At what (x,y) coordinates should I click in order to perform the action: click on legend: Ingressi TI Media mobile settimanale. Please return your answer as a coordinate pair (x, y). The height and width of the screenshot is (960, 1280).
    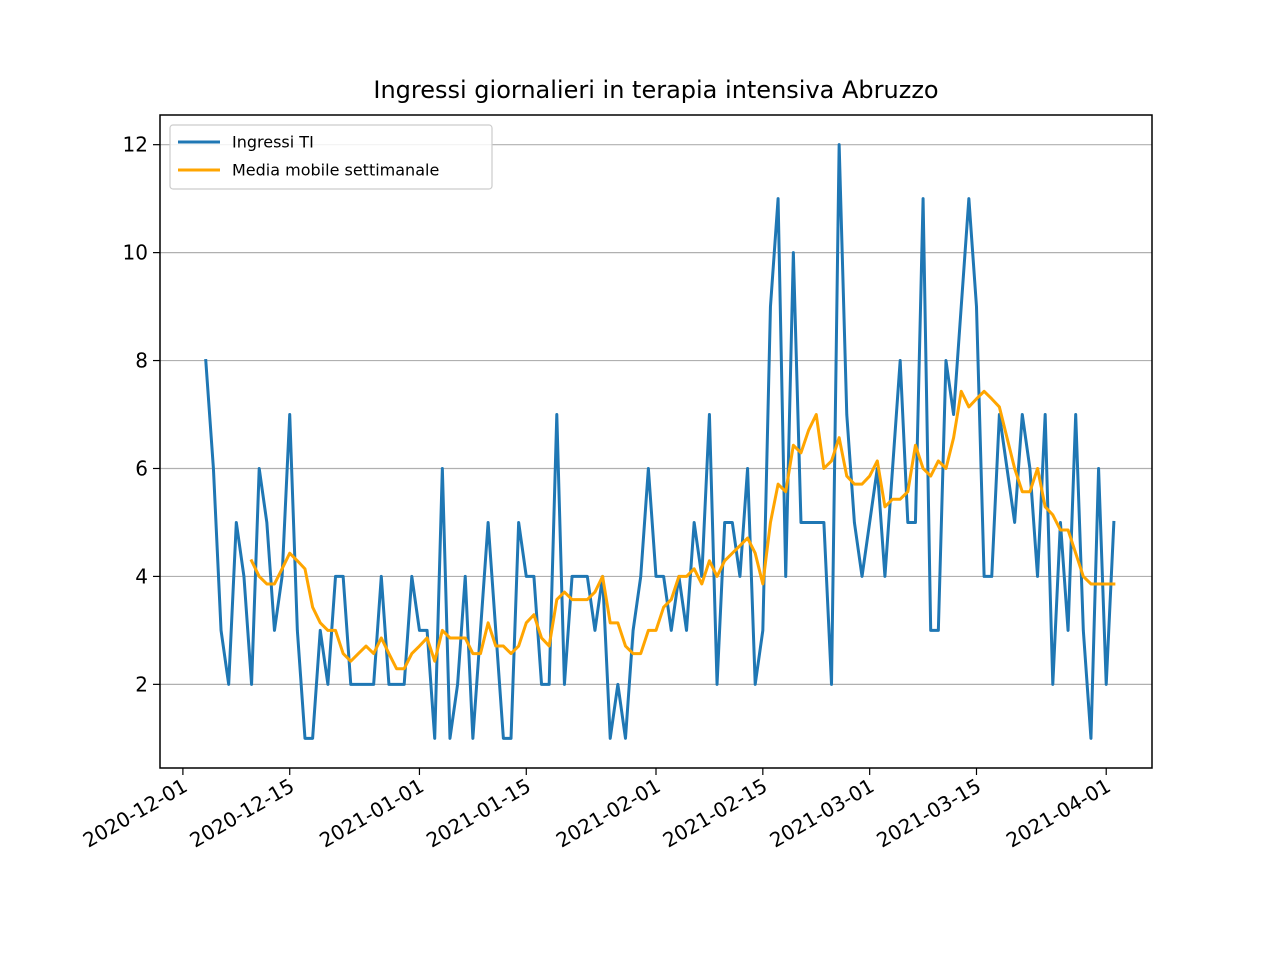
    Looking at the image, I should click on (331, 157).